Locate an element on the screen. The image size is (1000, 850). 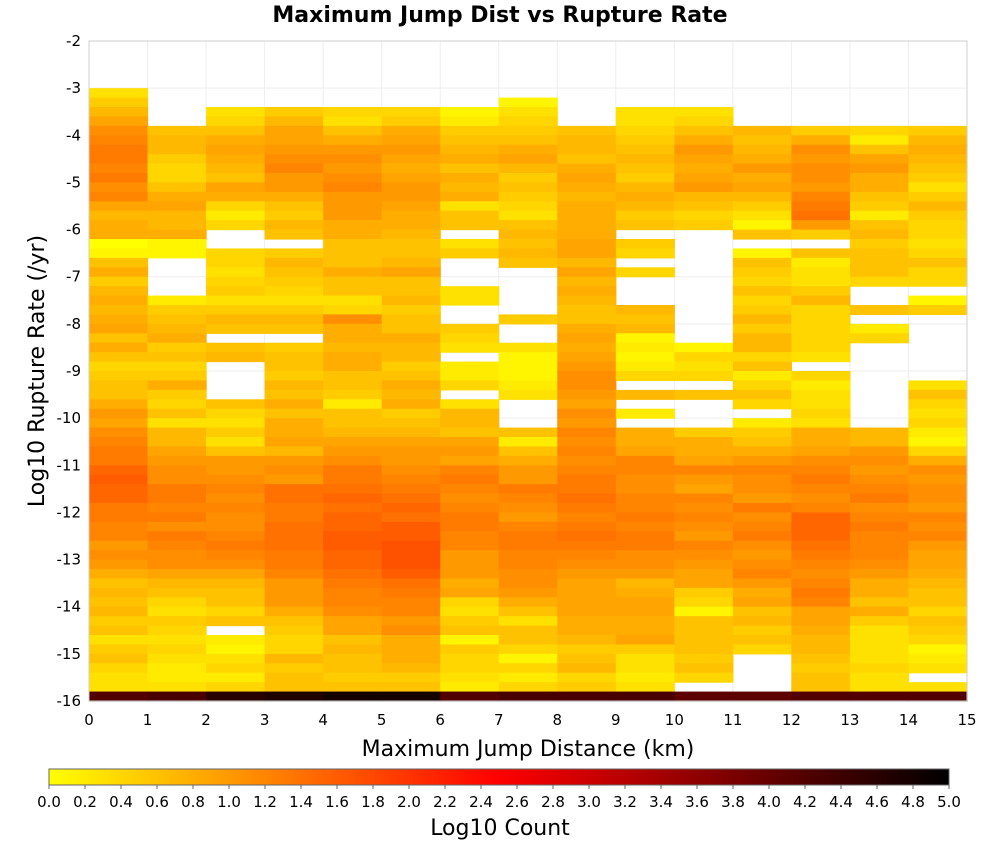
x-tick-label: 14 is located at coordinates (908, 720).